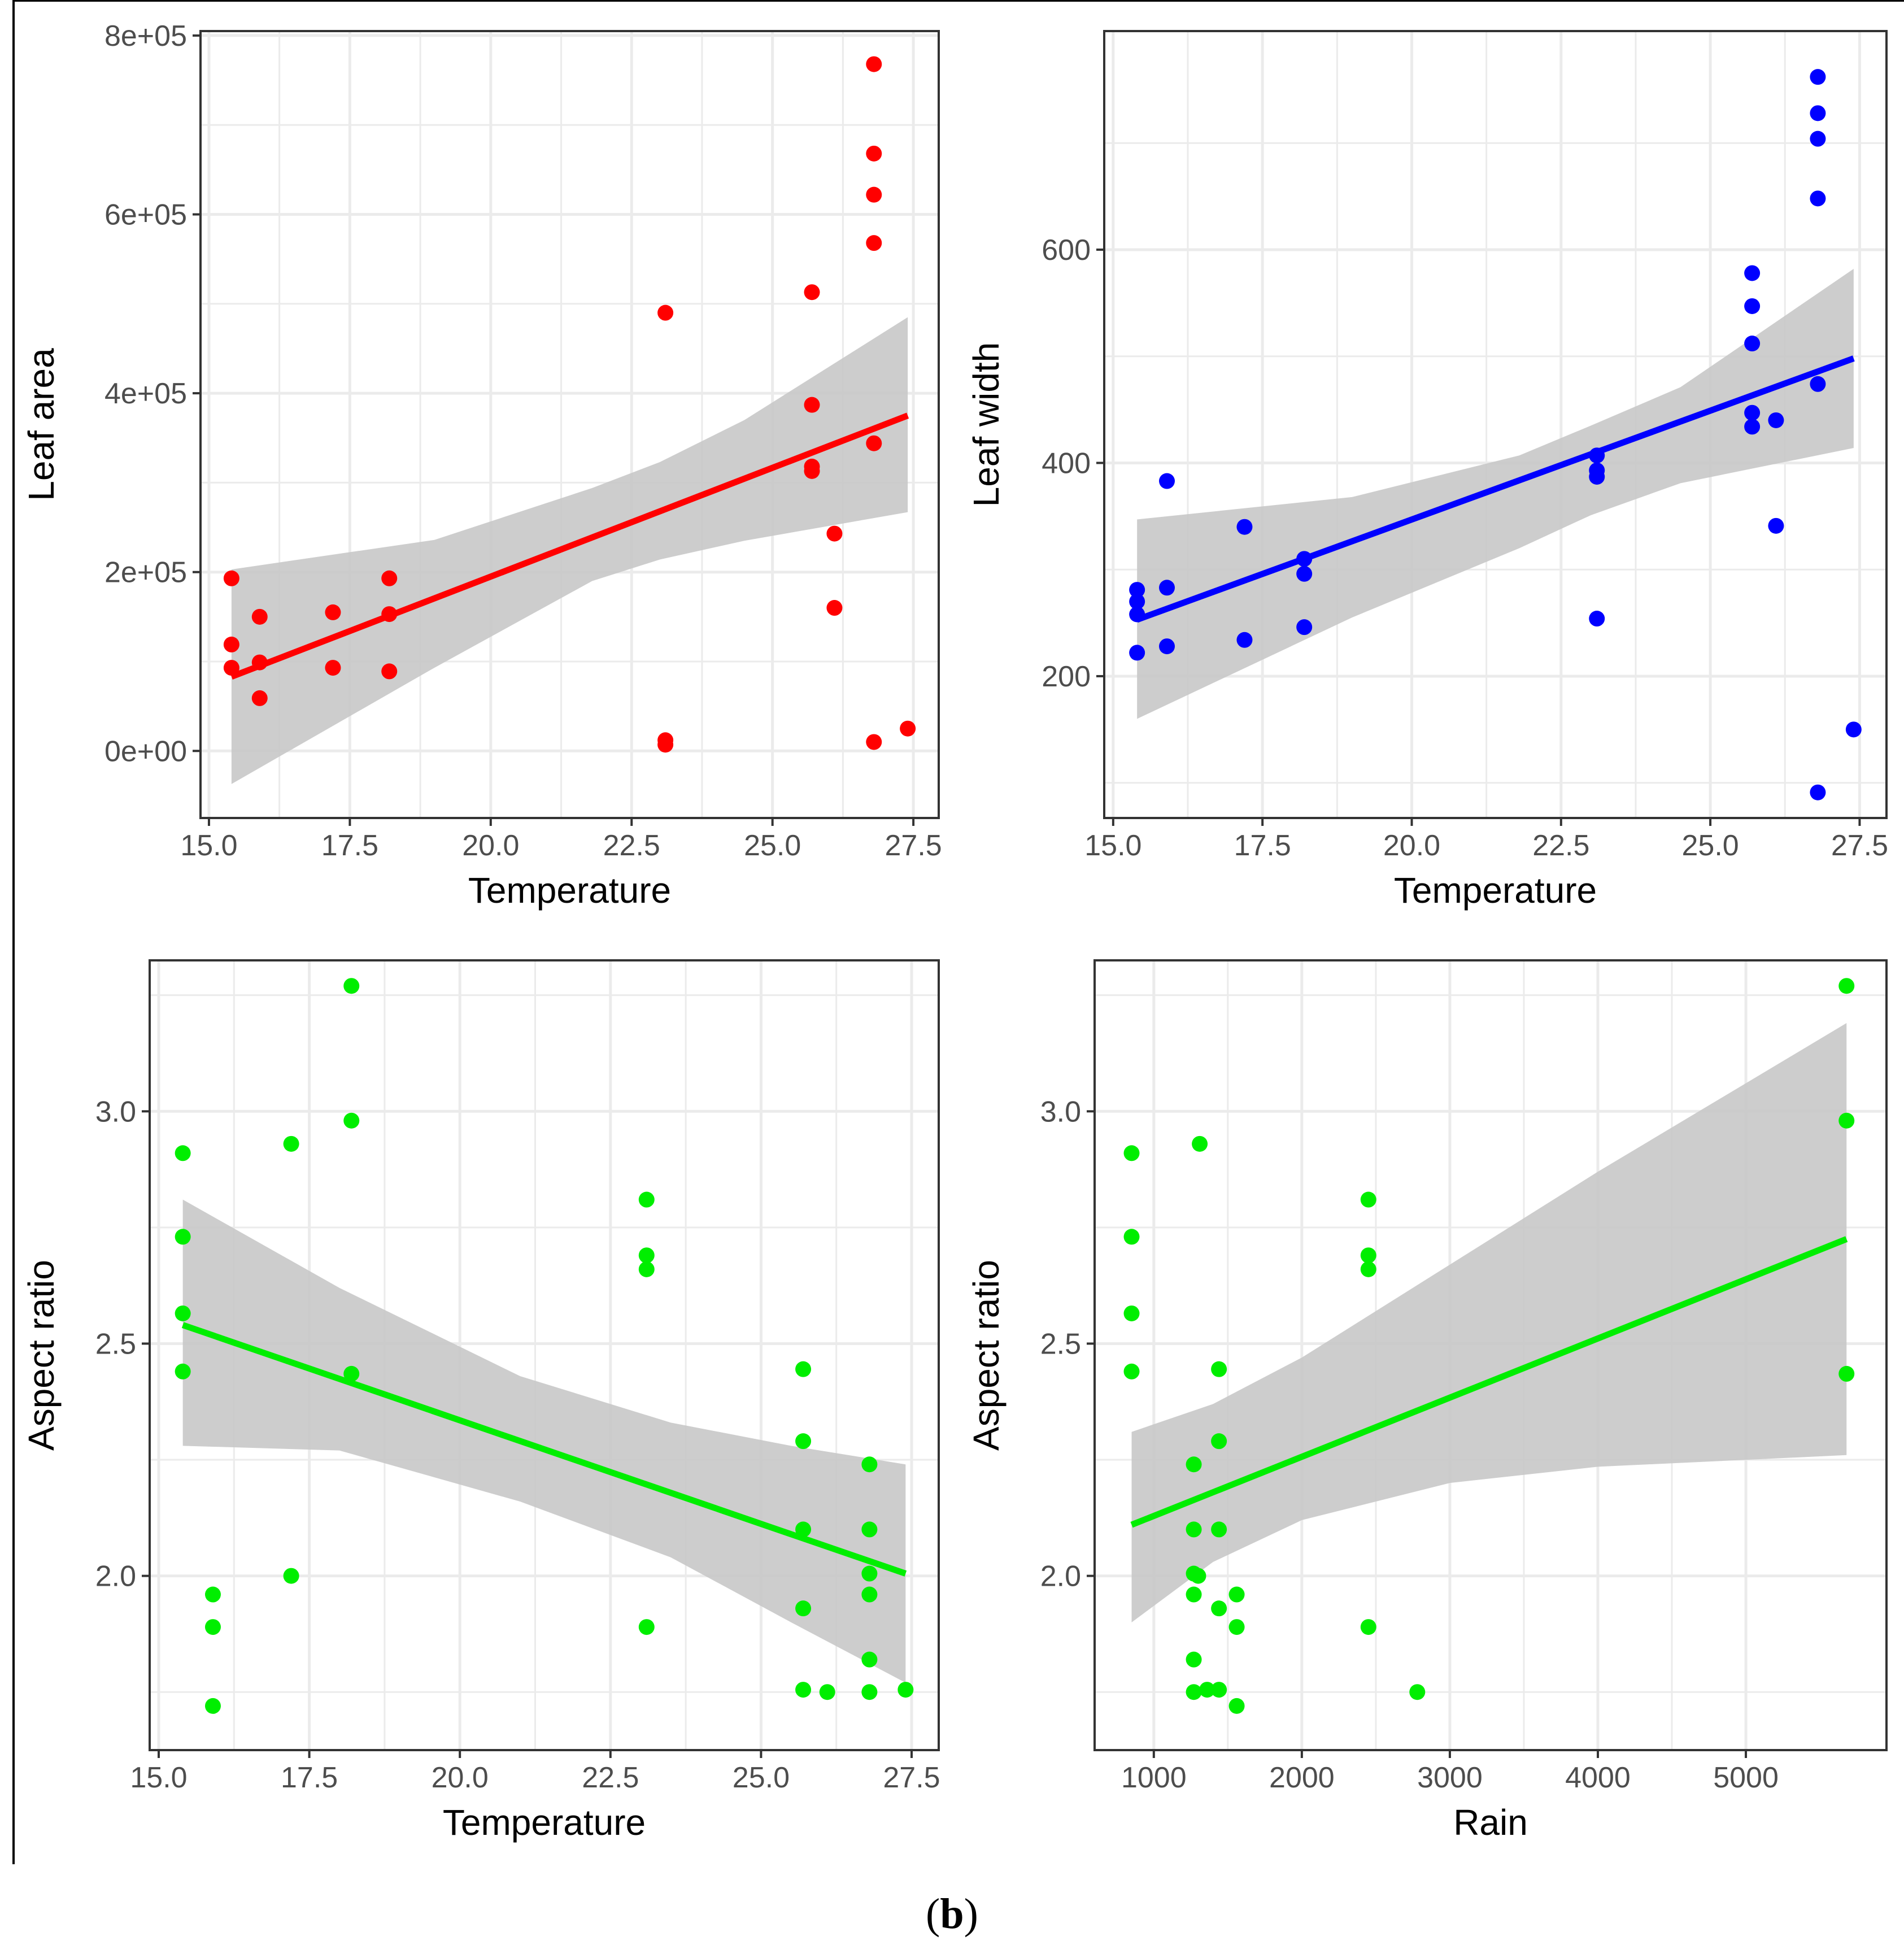  Describe the element at coordinates (1060, 1111) in the screenshot. I see `y-tick-label: 3.0` at that location.